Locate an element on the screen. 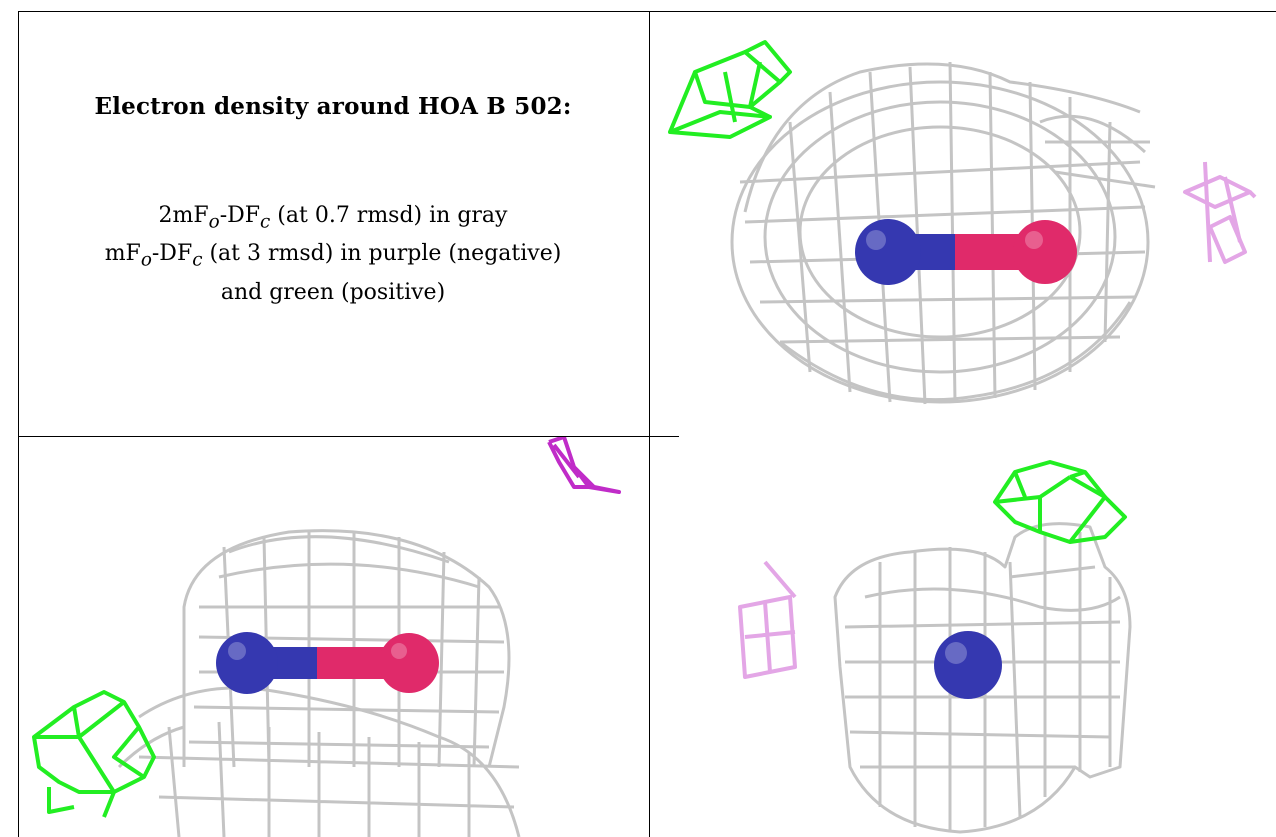  frame-row-divider is located at coordinates (348, 436).